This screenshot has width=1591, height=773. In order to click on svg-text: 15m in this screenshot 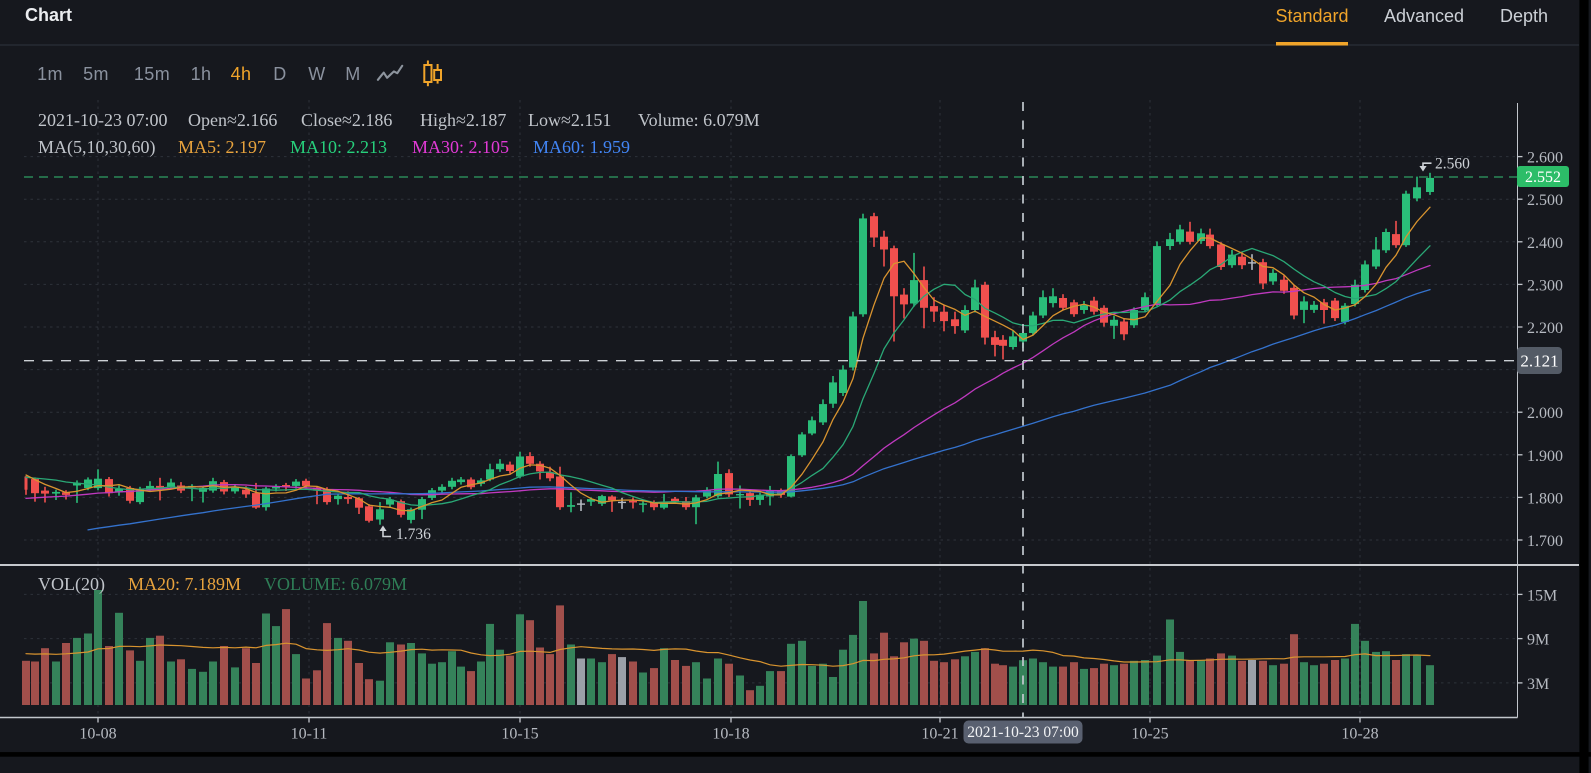, I will do `click(152, 74)`.